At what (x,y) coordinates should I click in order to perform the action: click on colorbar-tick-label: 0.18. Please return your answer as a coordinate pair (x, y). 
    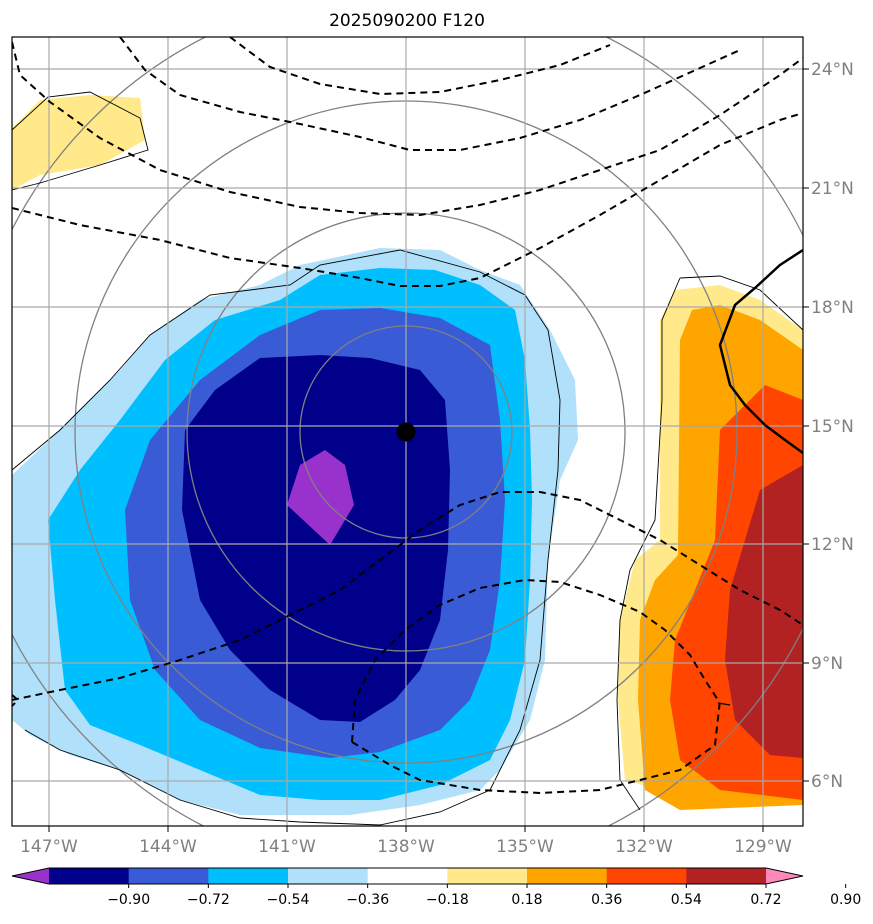
    Looking at the image, I should click on (526, 900).